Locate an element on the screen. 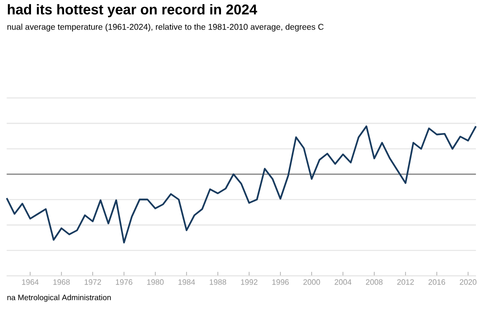  chart-subtitle: nual average temperature (1961-2024), relative to the 1981-2010 average, degrees C is located at coordinates (165, 28).